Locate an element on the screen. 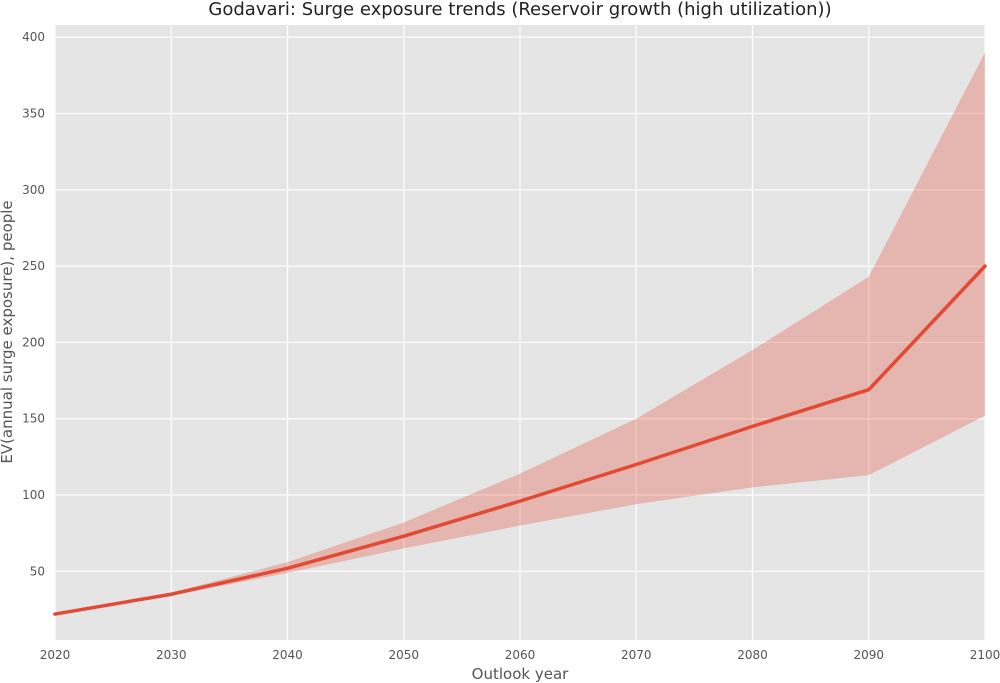 The width and height of the screenshot is (1000, 683). x-tick-label: 2020 is located at coordinates (55, 655).